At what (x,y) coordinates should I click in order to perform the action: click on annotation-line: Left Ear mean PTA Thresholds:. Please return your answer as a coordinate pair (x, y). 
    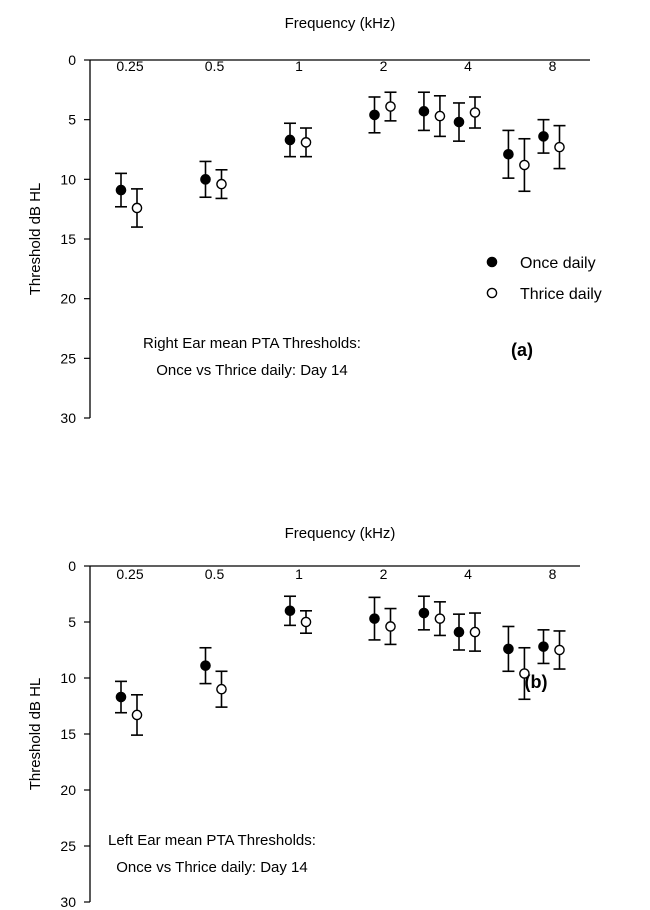
    Looking at the image, I should click on (212, 840).